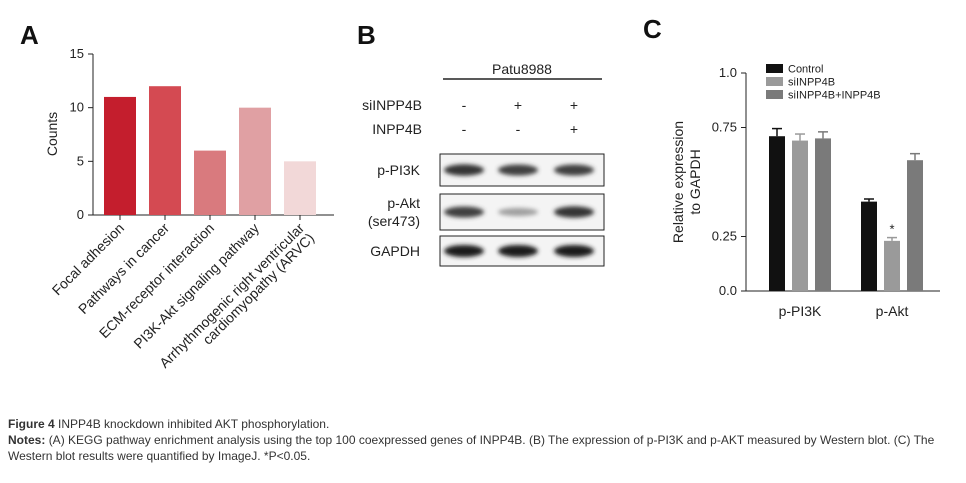 The height and width of the screenshot is (483, 966). Describe the element at coordinates (695, 181) in the screenshot. I see `chart-c-ylabel-line2: to GAPDH` at that location.